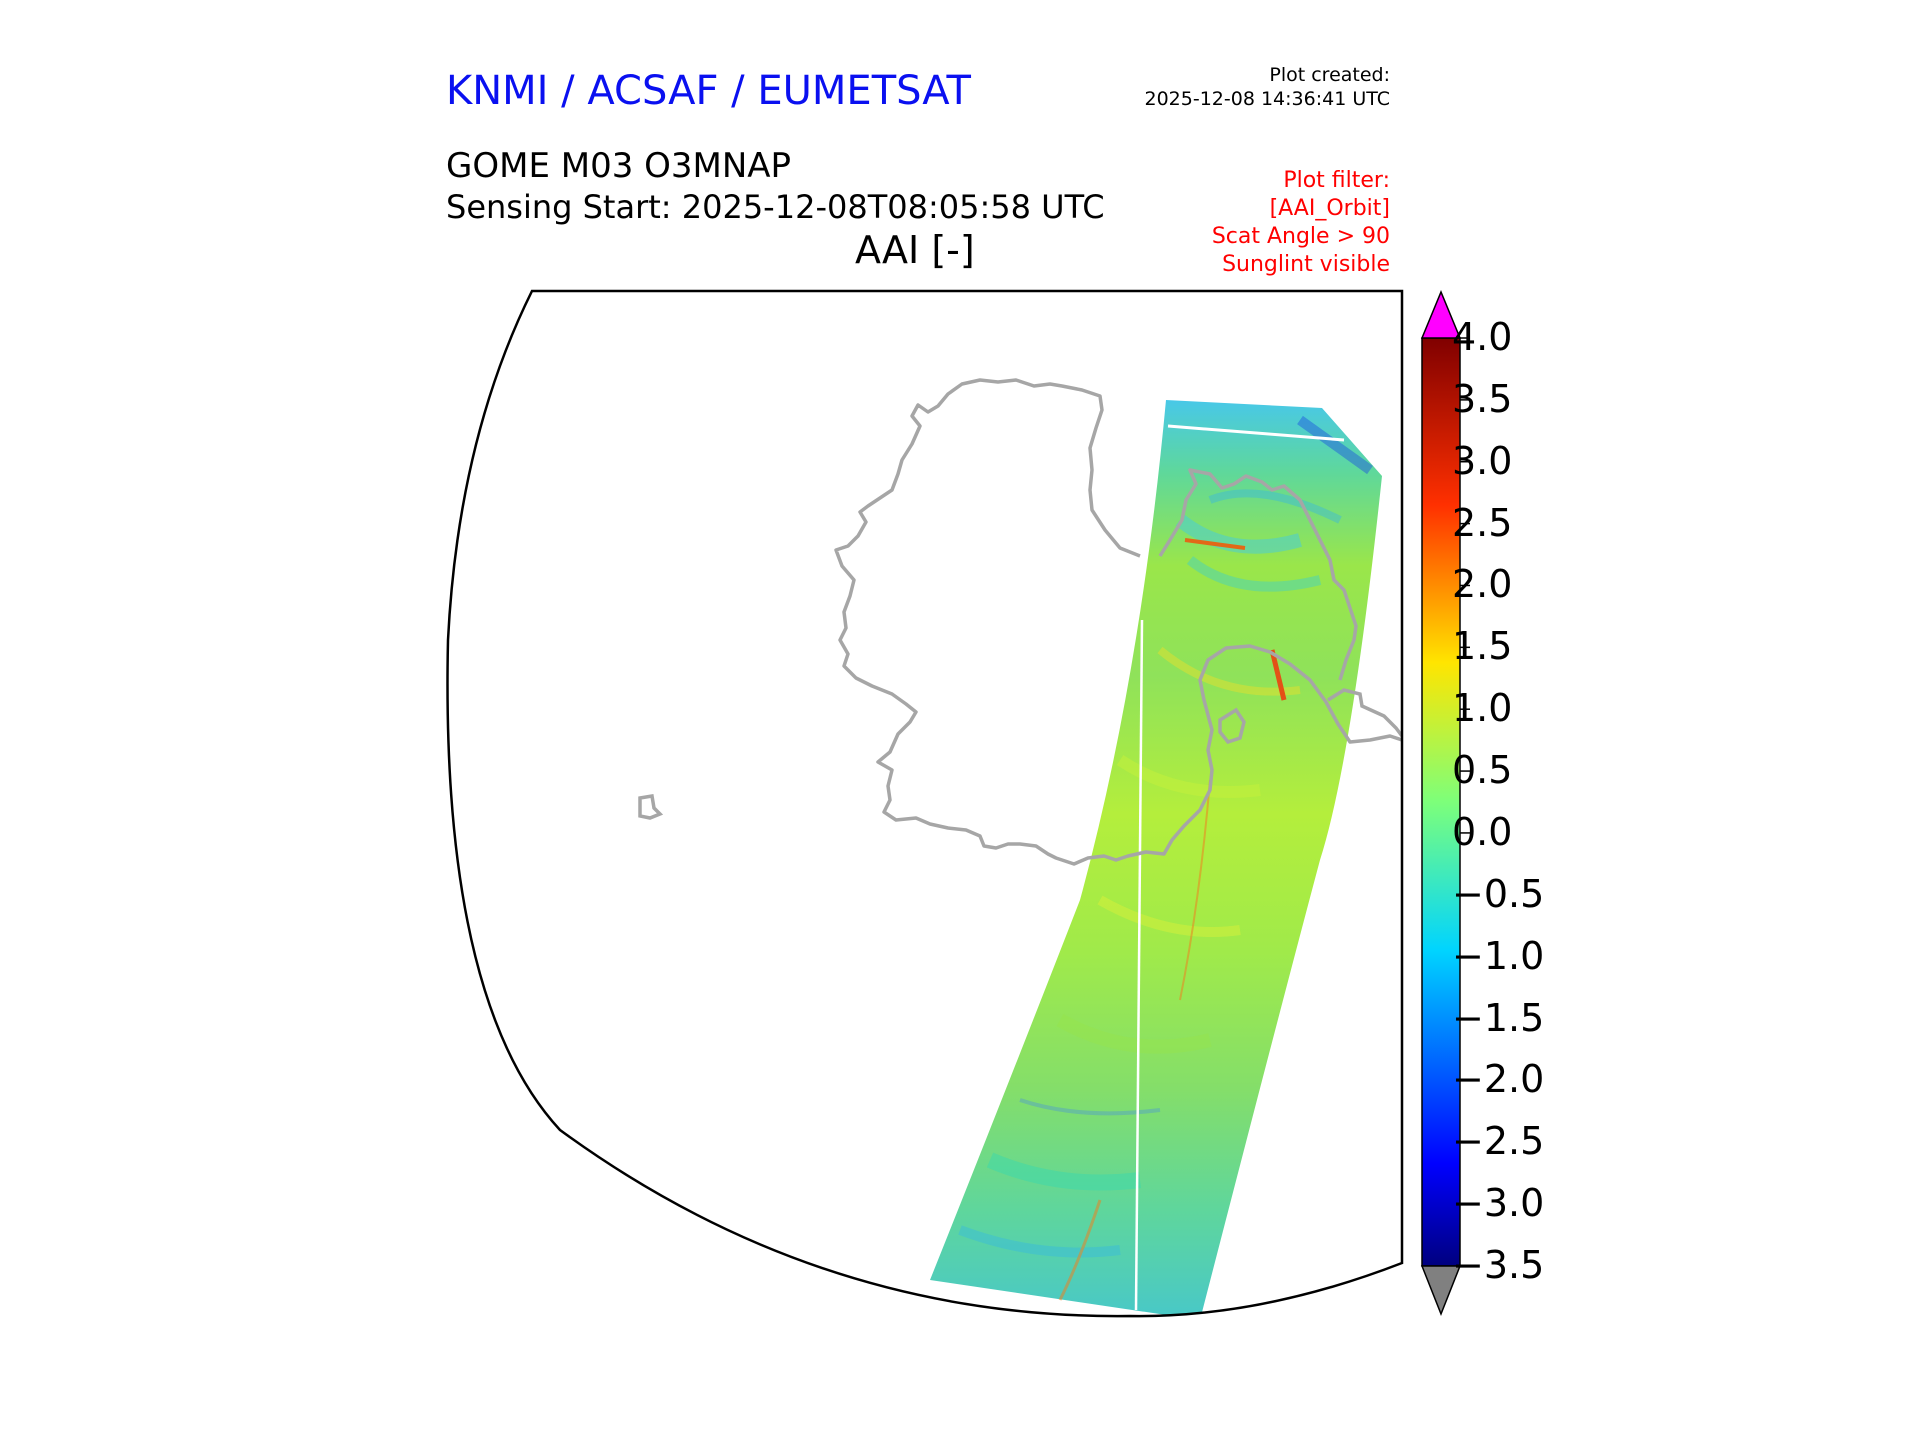  Describe the element at coordinates (1498, 1203) in the screenshot. I see `colorbar-tick-label: −3.0` at that location.